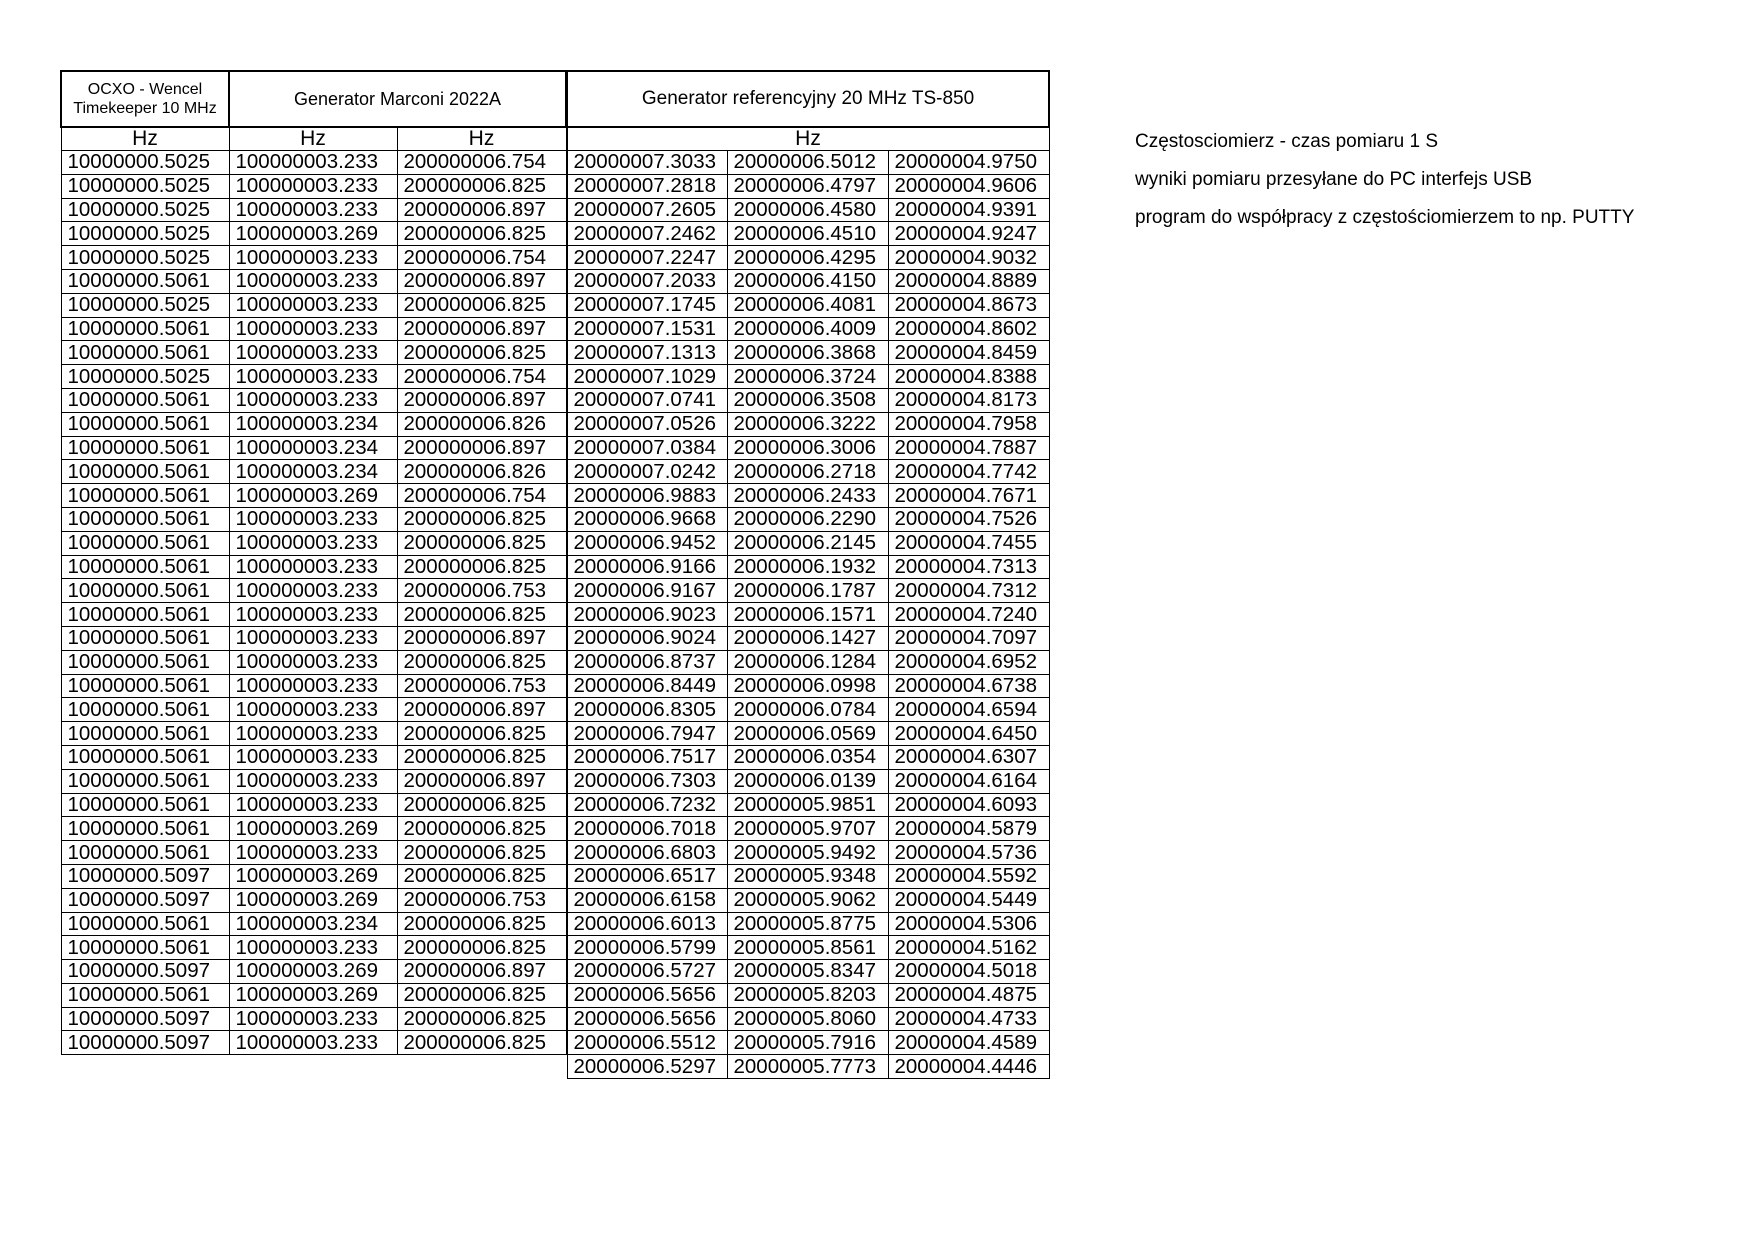 The width and height of the screenshot is (1754, 1240). What do you see at coordinates (647, 424) in the screenshot?
I see `table-cell: 20000007.0526` at bounding box center [647, 424].